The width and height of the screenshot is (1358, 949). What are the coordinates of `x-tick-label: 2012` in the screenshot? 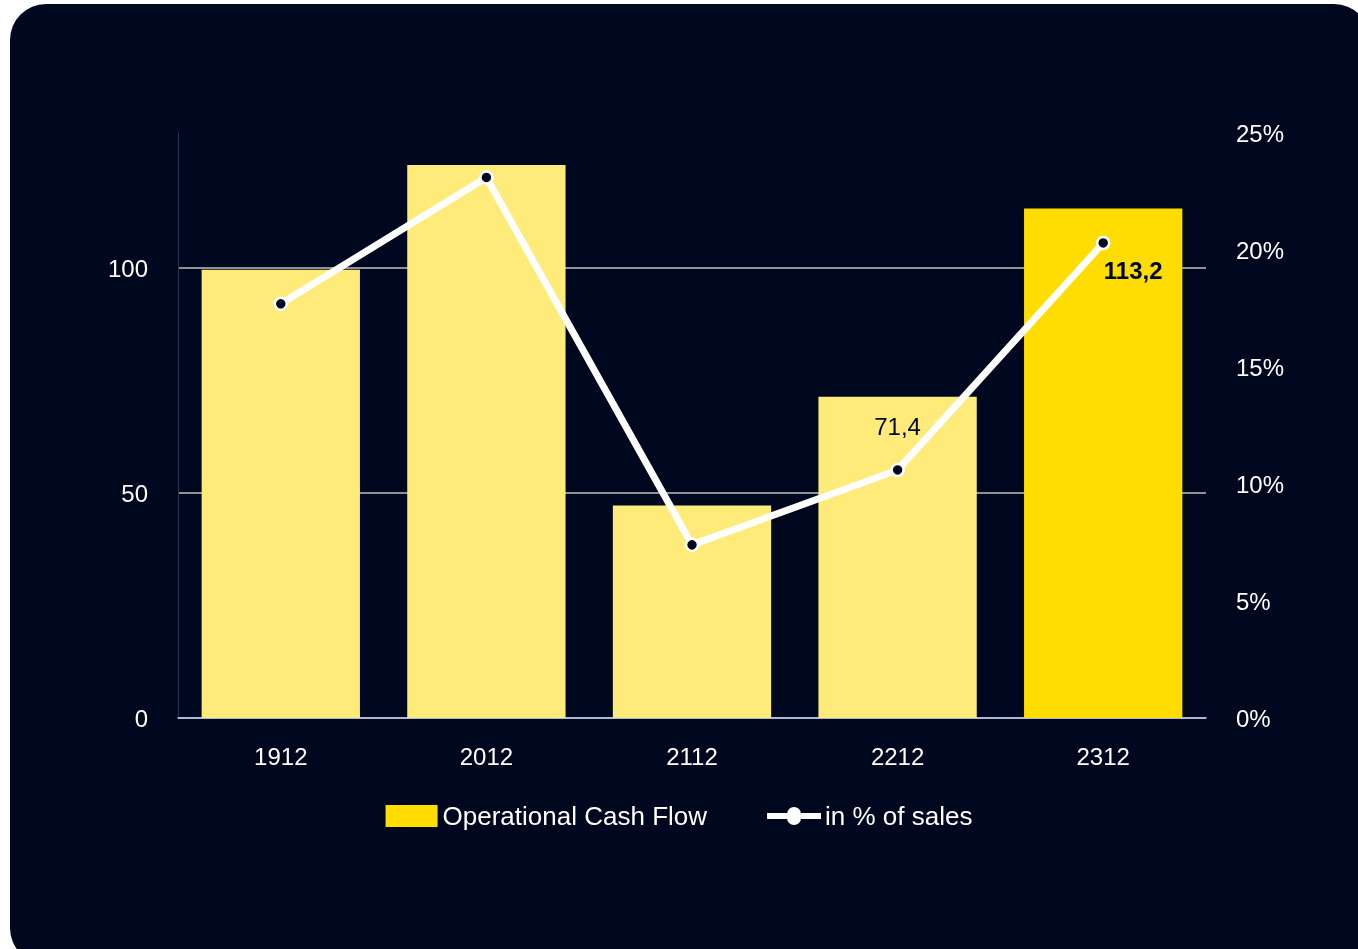 It's located at (486, 756).